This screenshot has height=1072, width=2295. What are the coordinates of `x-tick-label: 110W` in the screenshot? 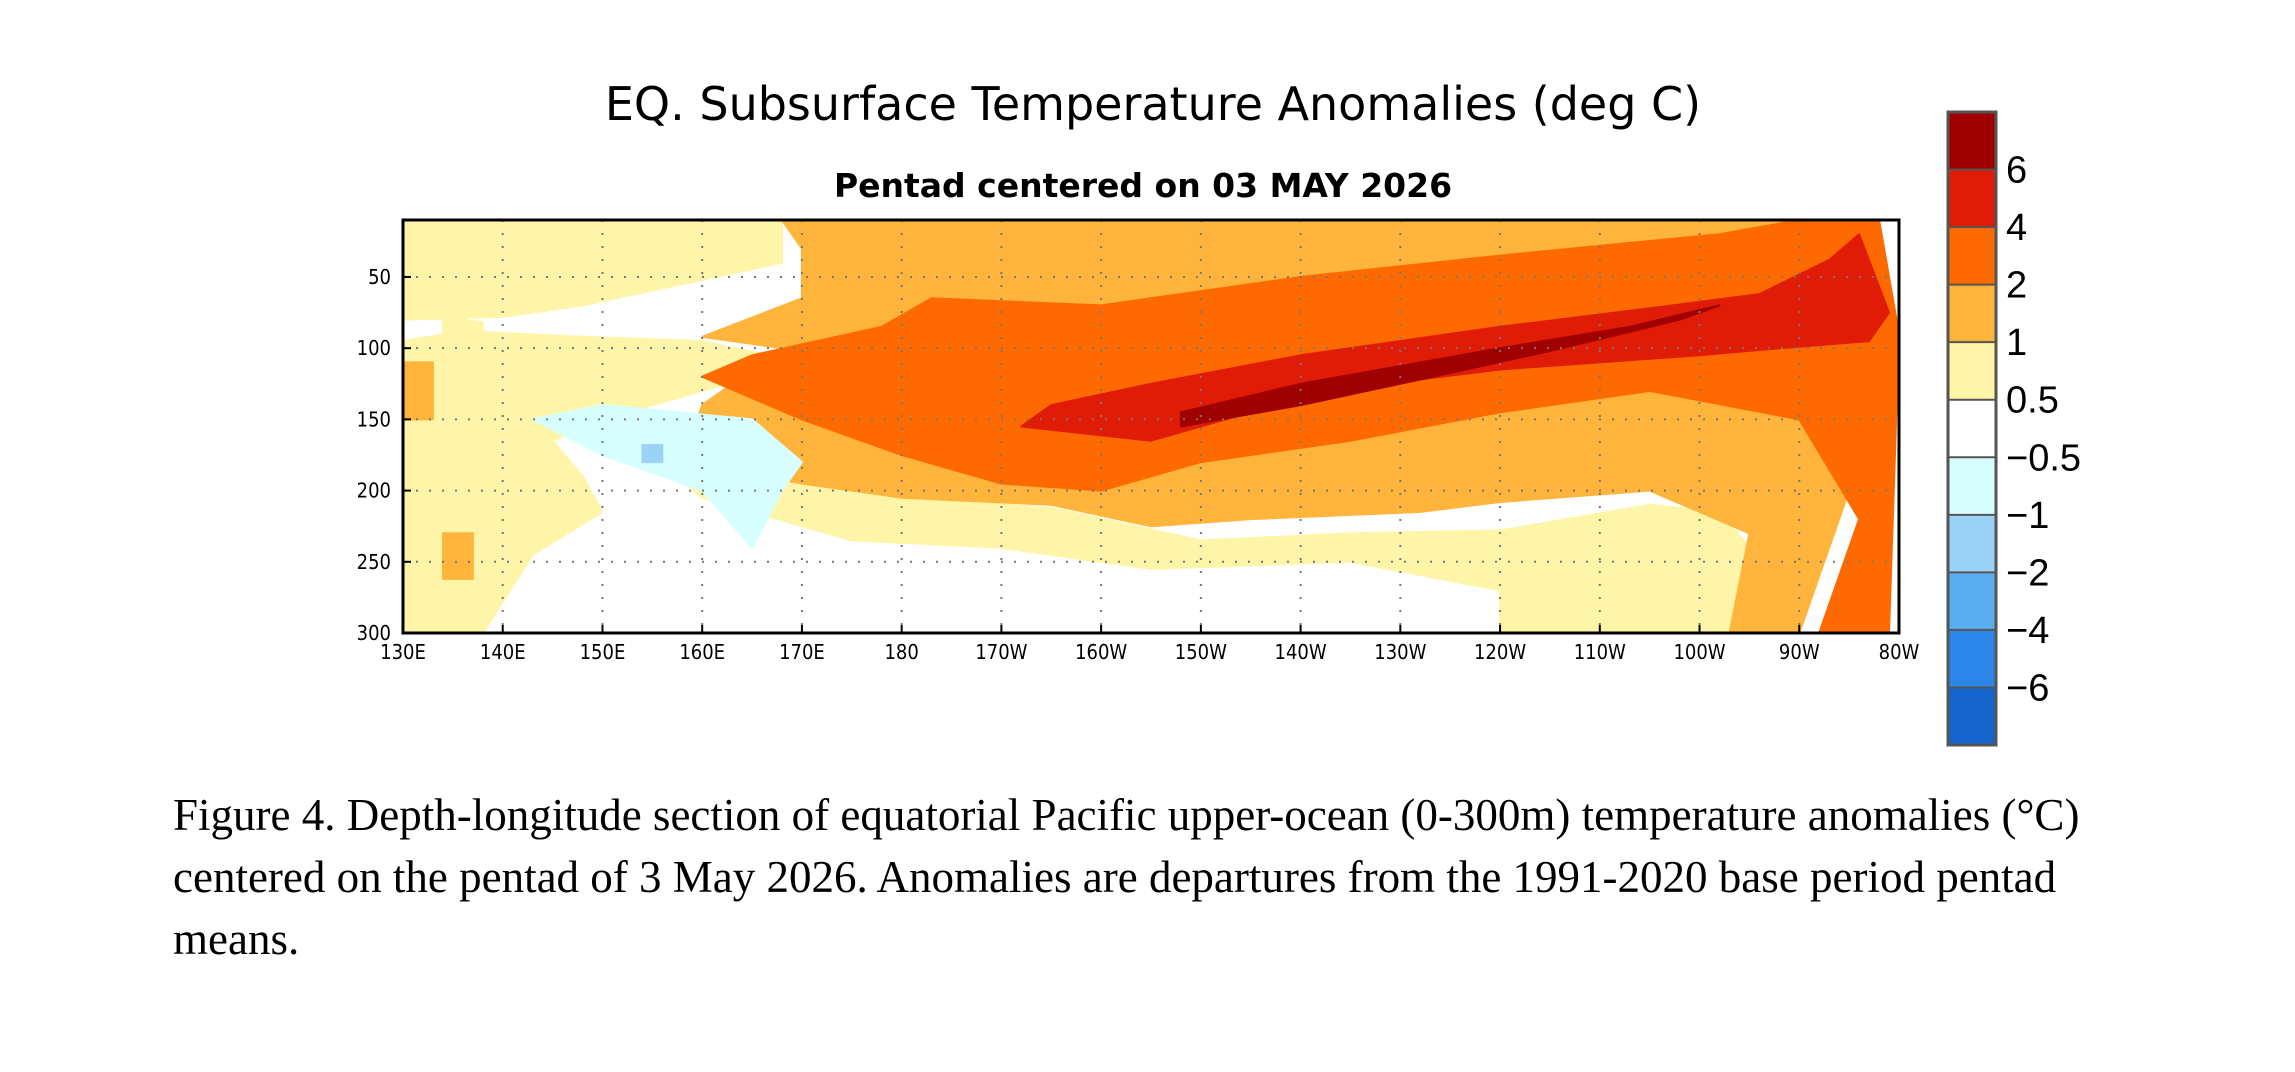 It's located at (1600, 652).